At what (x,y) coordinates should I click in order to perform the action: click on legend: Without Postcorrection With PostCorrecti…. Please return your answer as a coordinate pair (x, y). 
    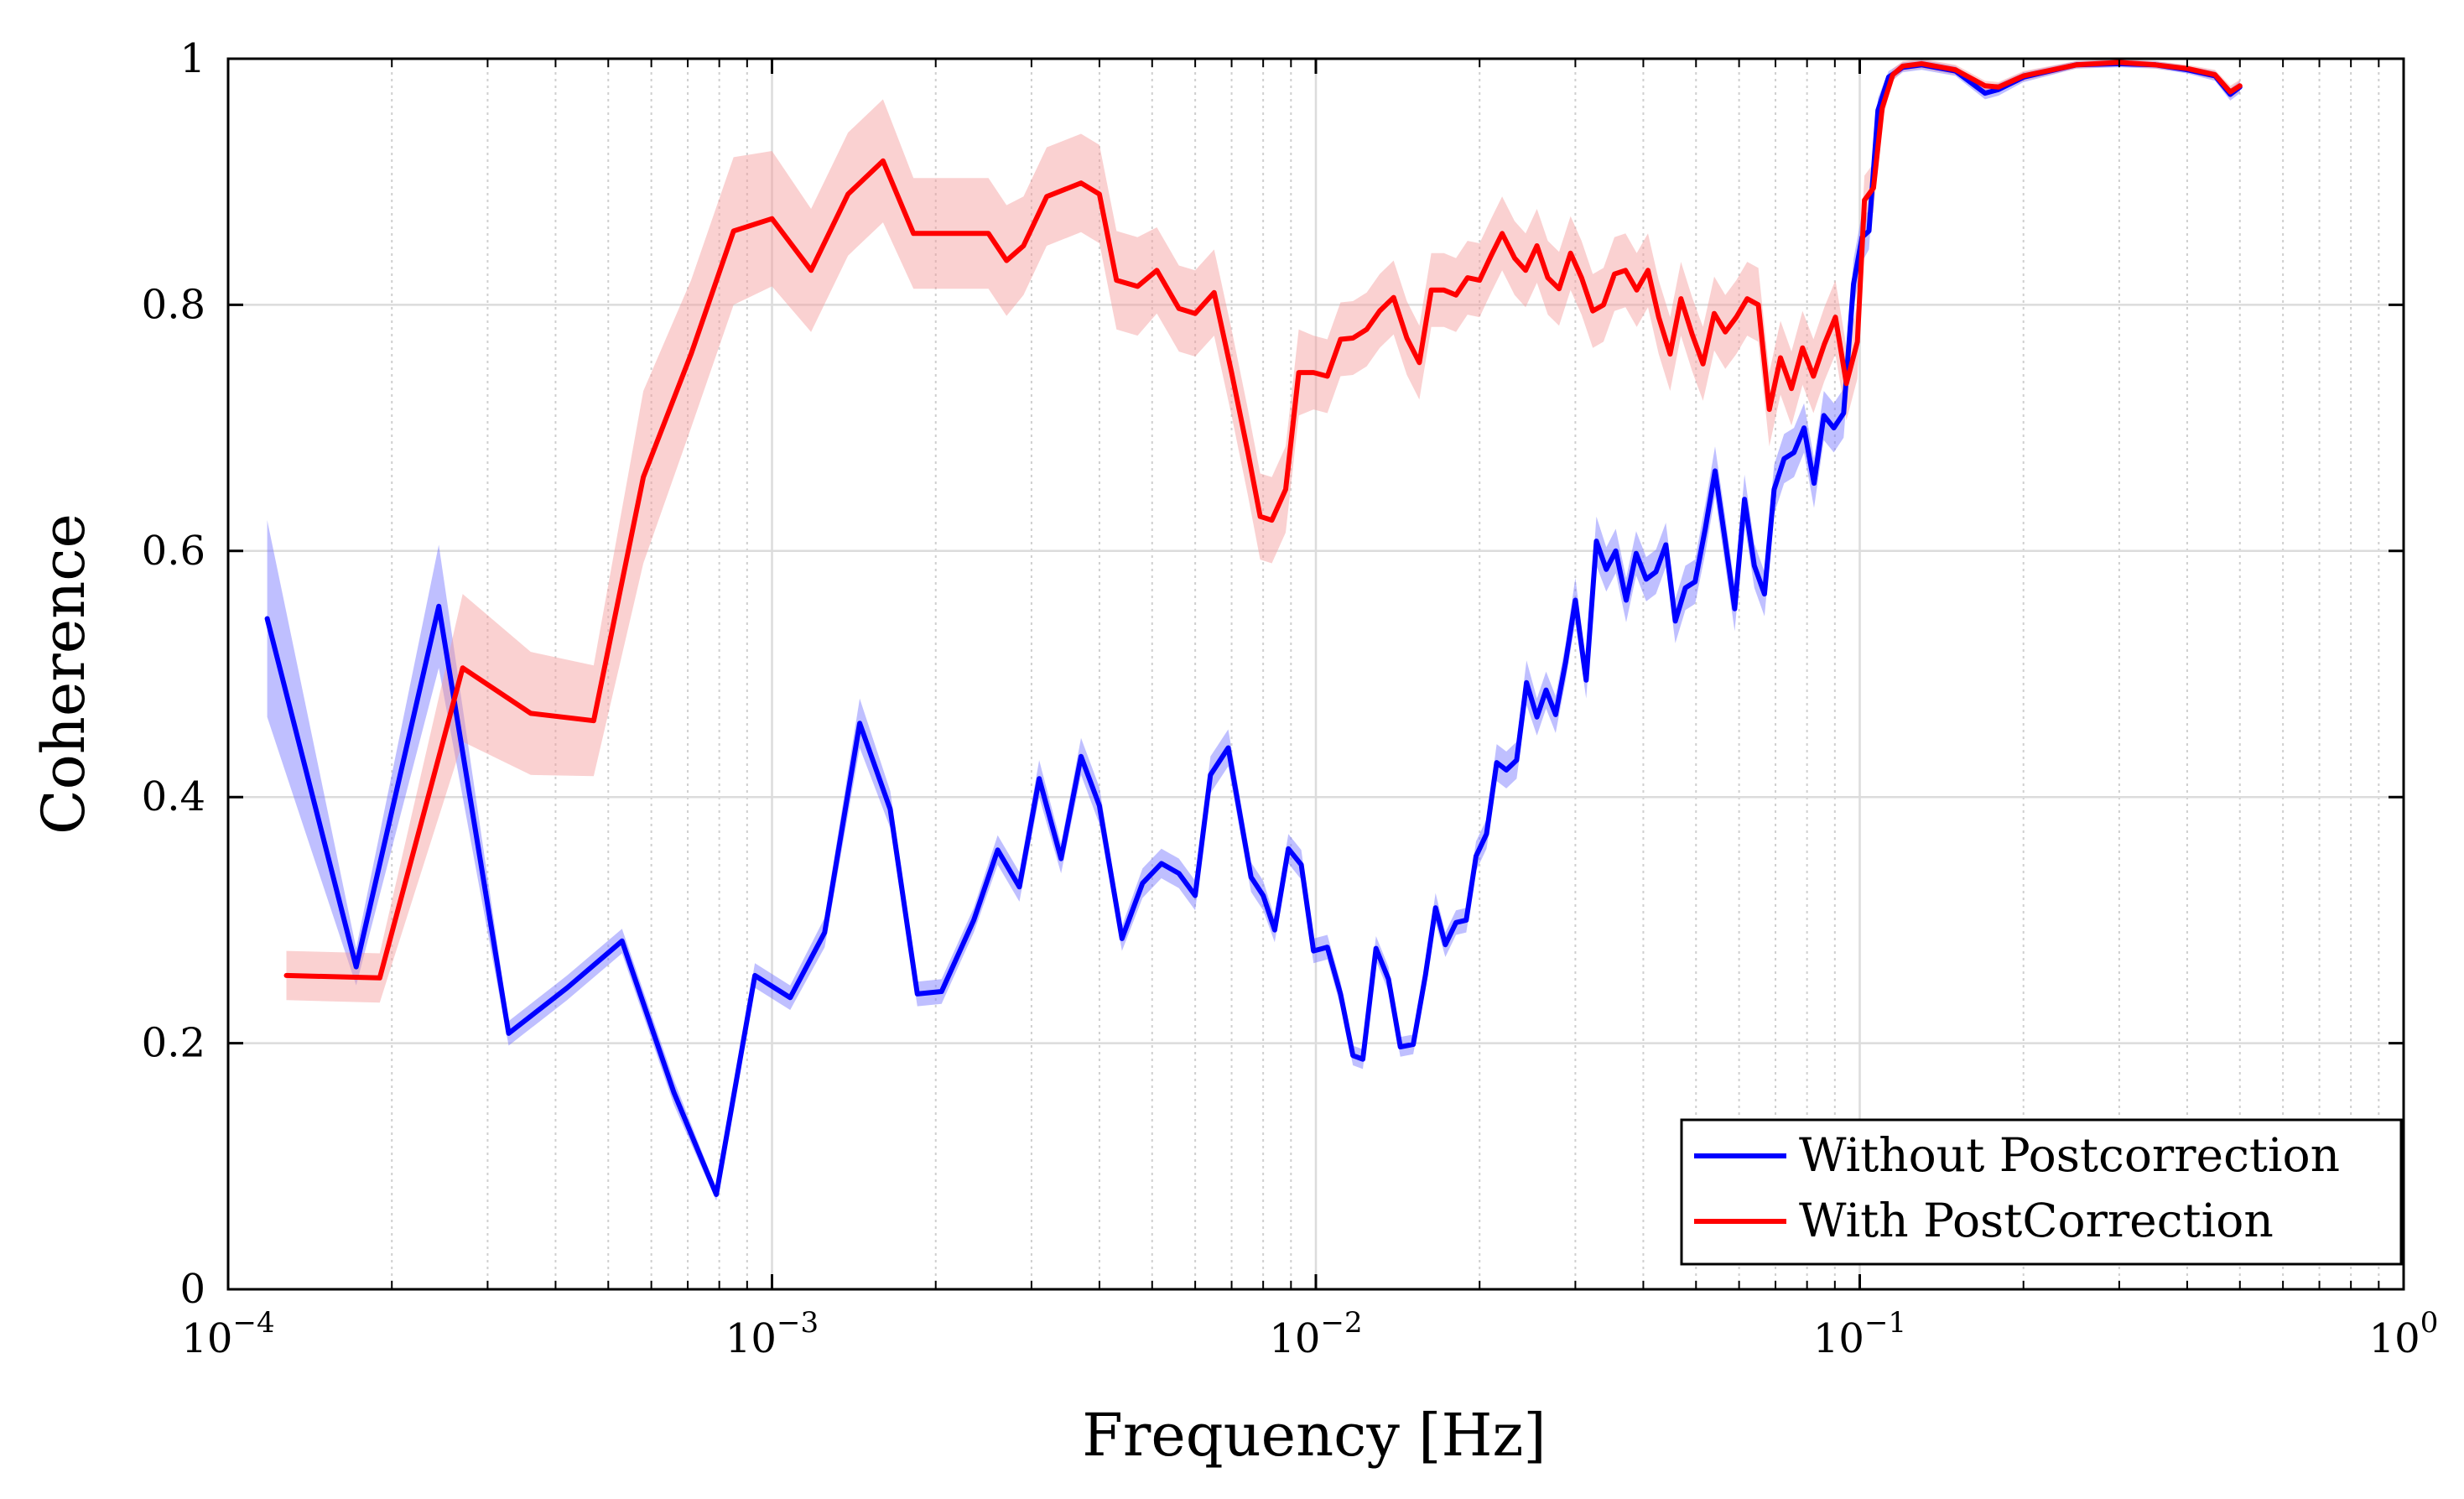
    Looking at the image, I should click on (2041, 1192).